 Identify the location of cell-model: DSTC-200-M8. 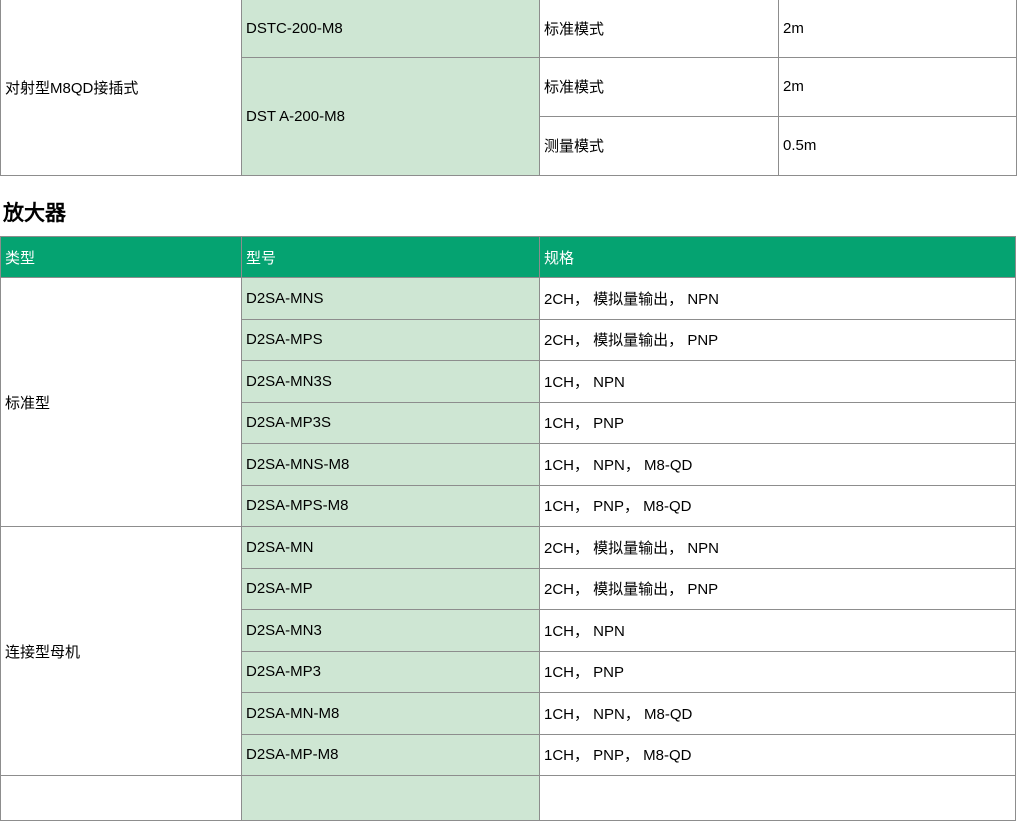
(390, 29).